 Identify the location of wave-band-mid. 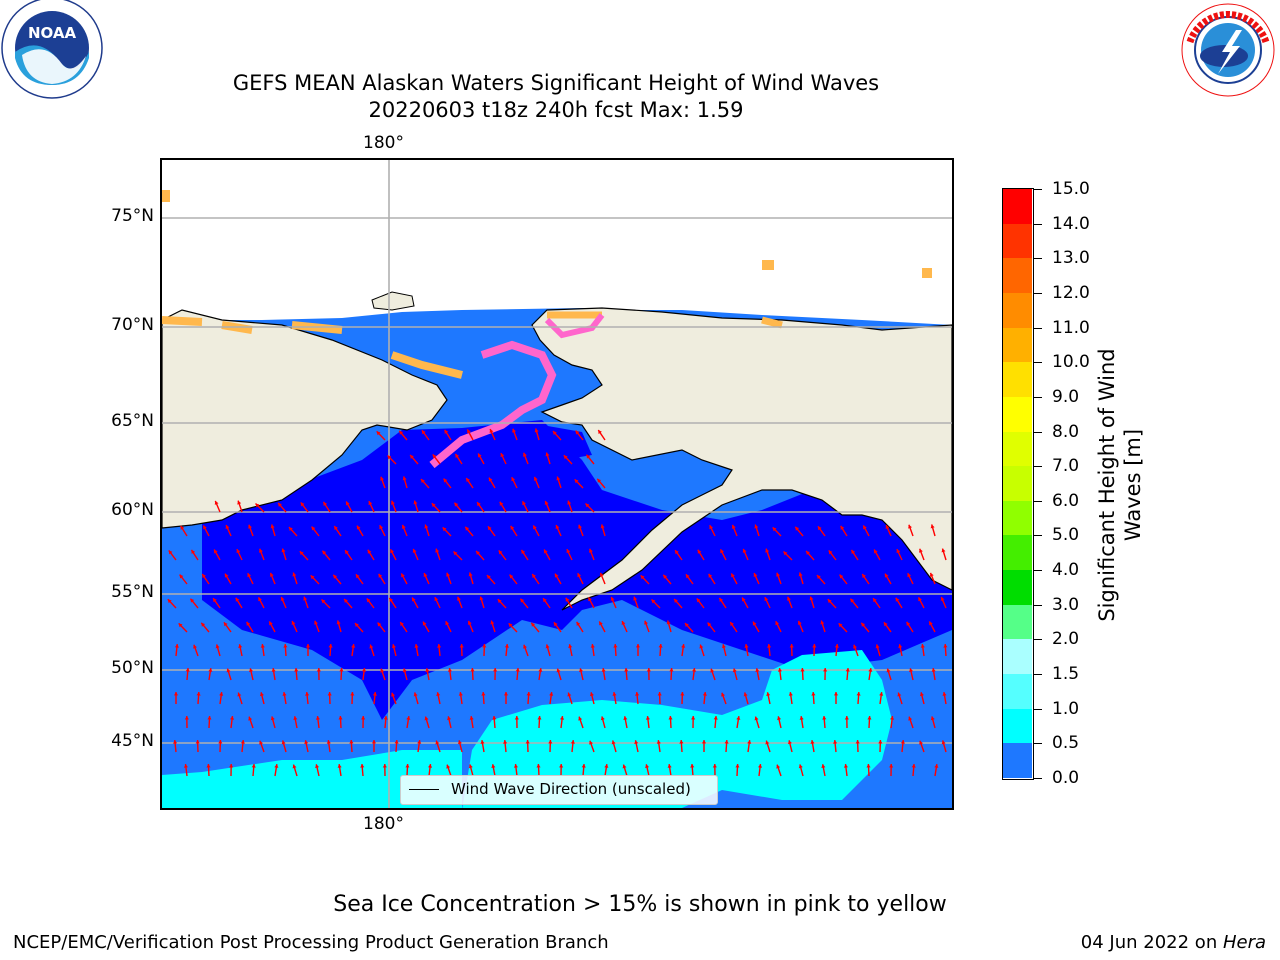
(677, 729).